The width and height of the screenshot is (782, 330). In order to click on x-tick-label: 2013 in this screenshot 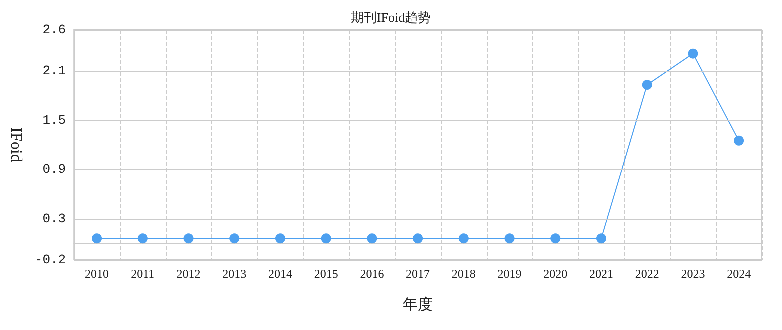, I will do `click(234, 274)`.